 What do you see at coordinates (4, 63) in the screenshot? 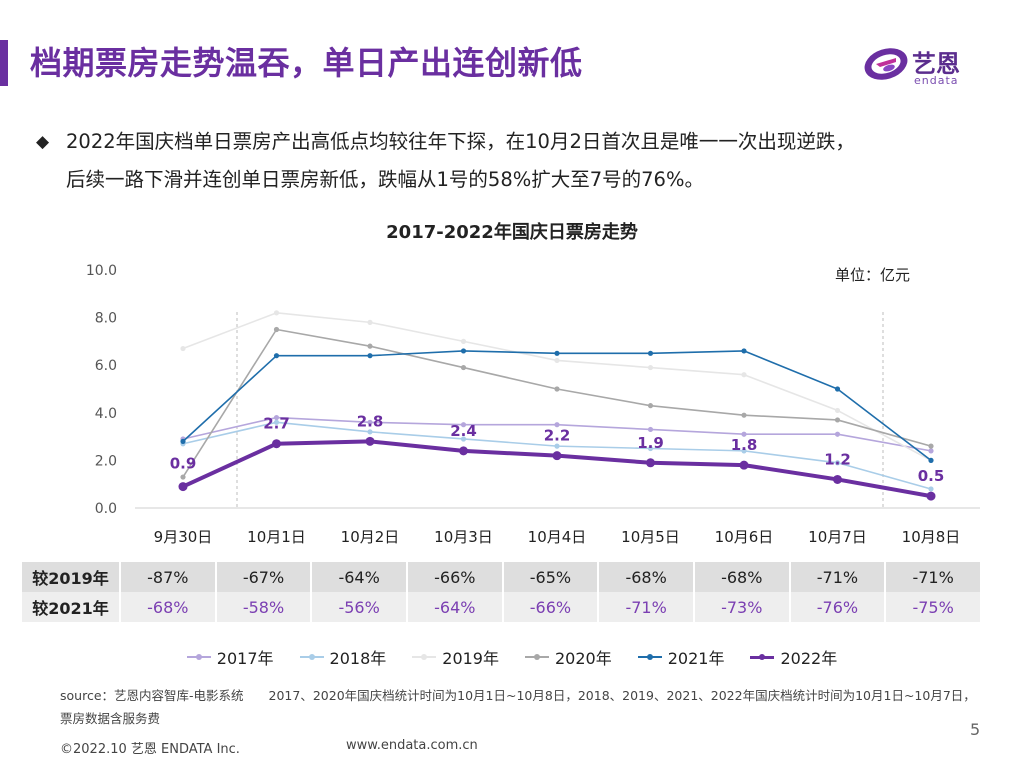
I see `title-accent-bar` at bounding box center [4, 63].